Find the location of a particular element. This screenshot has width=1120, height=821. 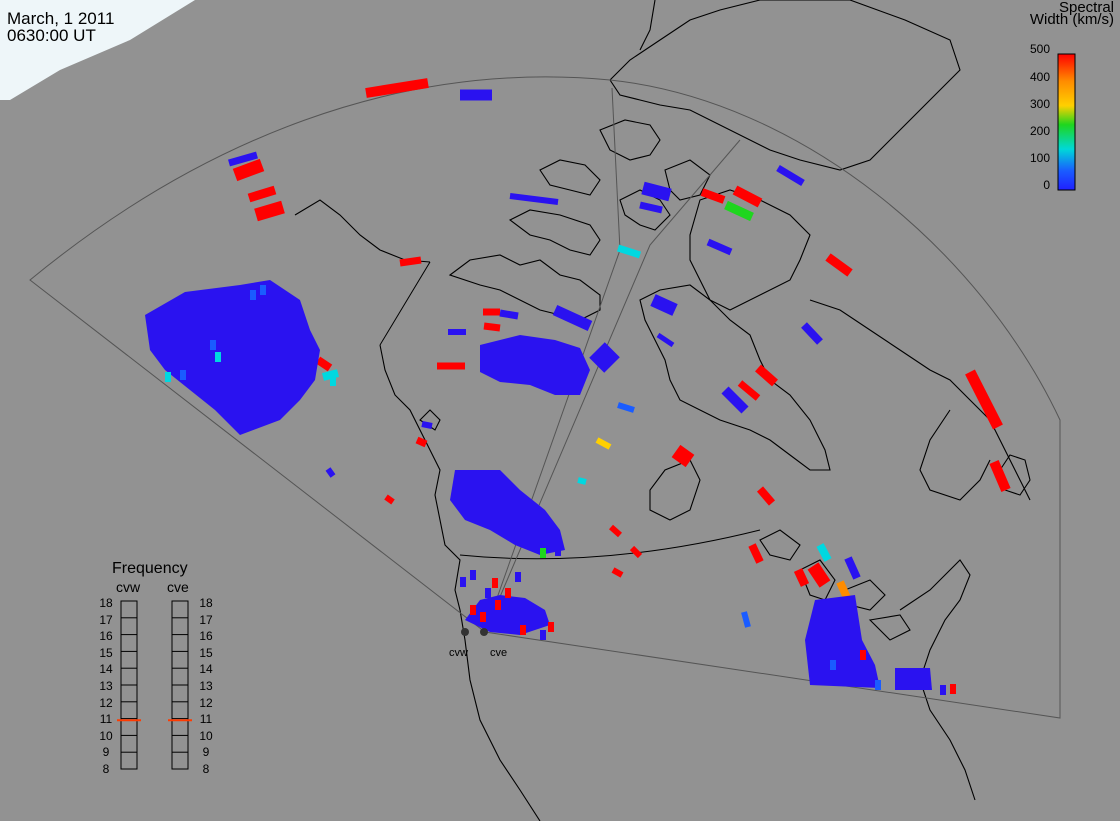

frequency-title: Frequency is located at coordinates (150, 568).